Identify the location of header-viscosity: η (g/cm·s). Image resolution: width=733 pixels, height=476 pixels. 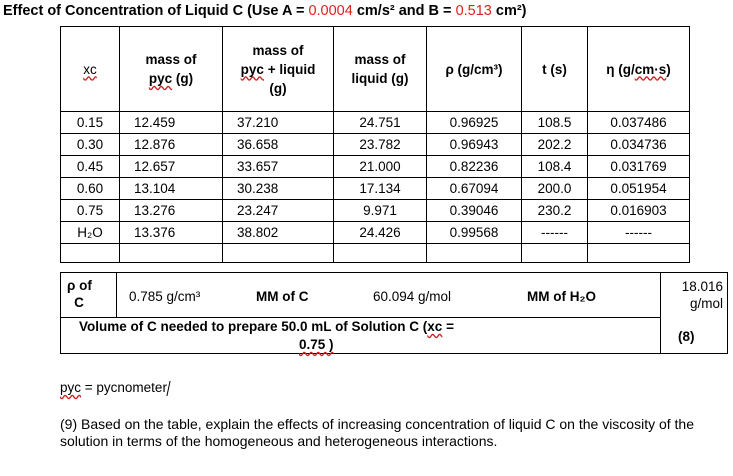
(638, 69).